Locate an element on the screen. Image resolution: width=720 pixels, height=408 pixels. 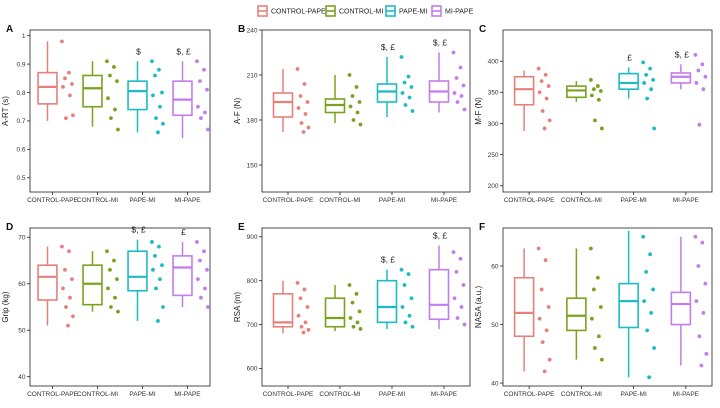
legend-label: MI-PAPE is located at coordinates (459, 12).